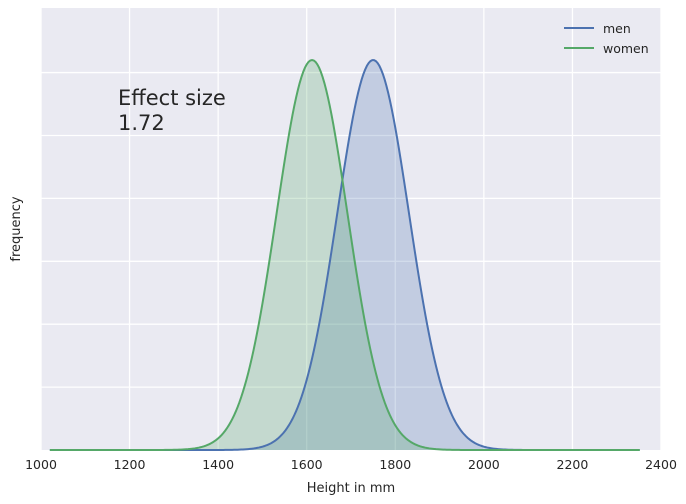 The image size is (686, 504). Describe the element at coordinates (130, 464) in the screenshot. I see `x-tick-label-1: 1200` at that location.